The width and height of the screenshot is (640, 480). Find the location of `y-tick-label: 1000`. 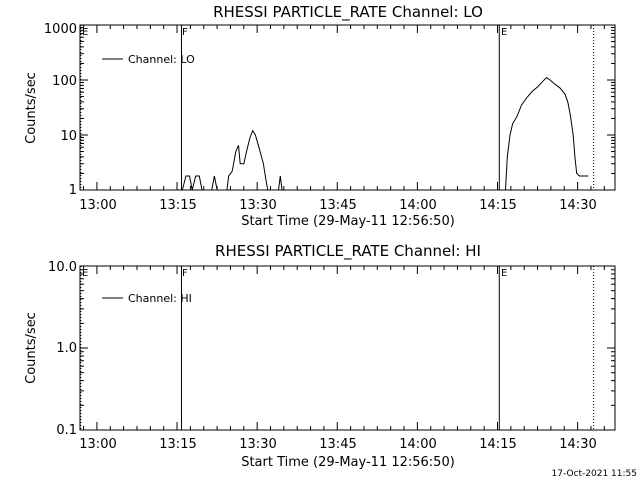

y-tick-label: 1000 is located at coordinates (60, 29).